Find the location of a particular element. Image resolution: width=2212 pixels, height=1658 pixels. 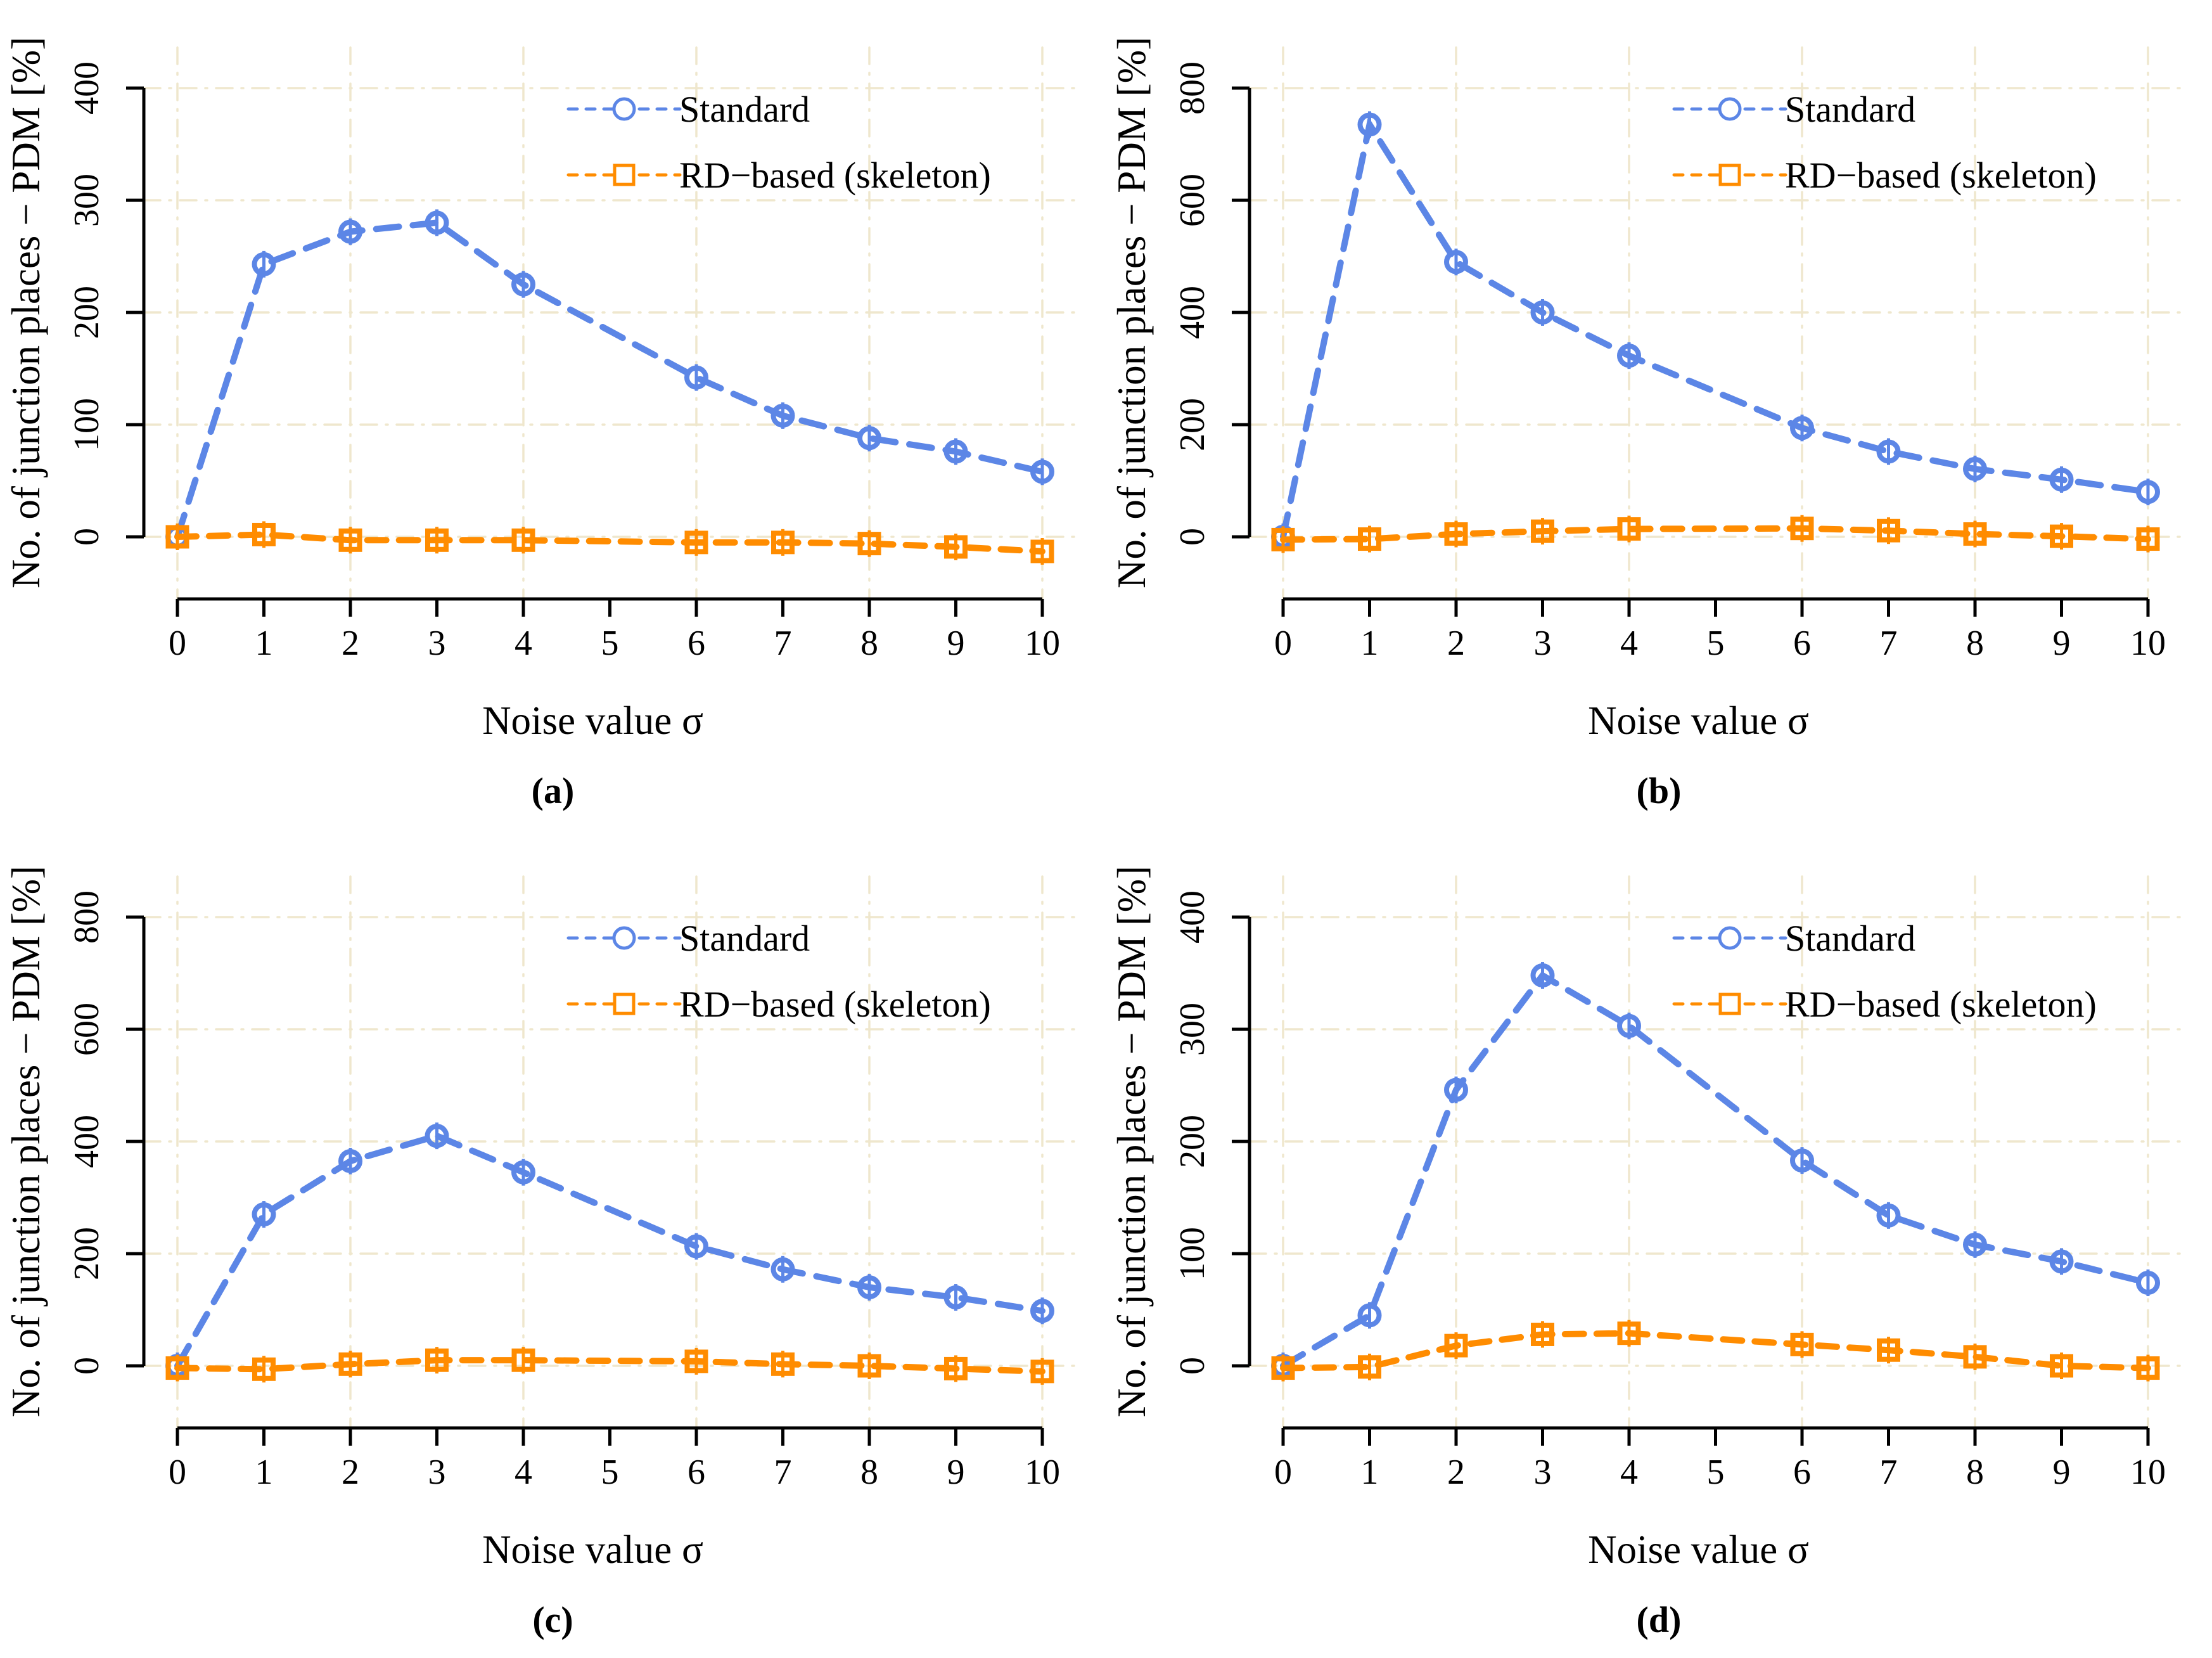

x-tick-label: 8 is located at coordinates (1975, 1472).